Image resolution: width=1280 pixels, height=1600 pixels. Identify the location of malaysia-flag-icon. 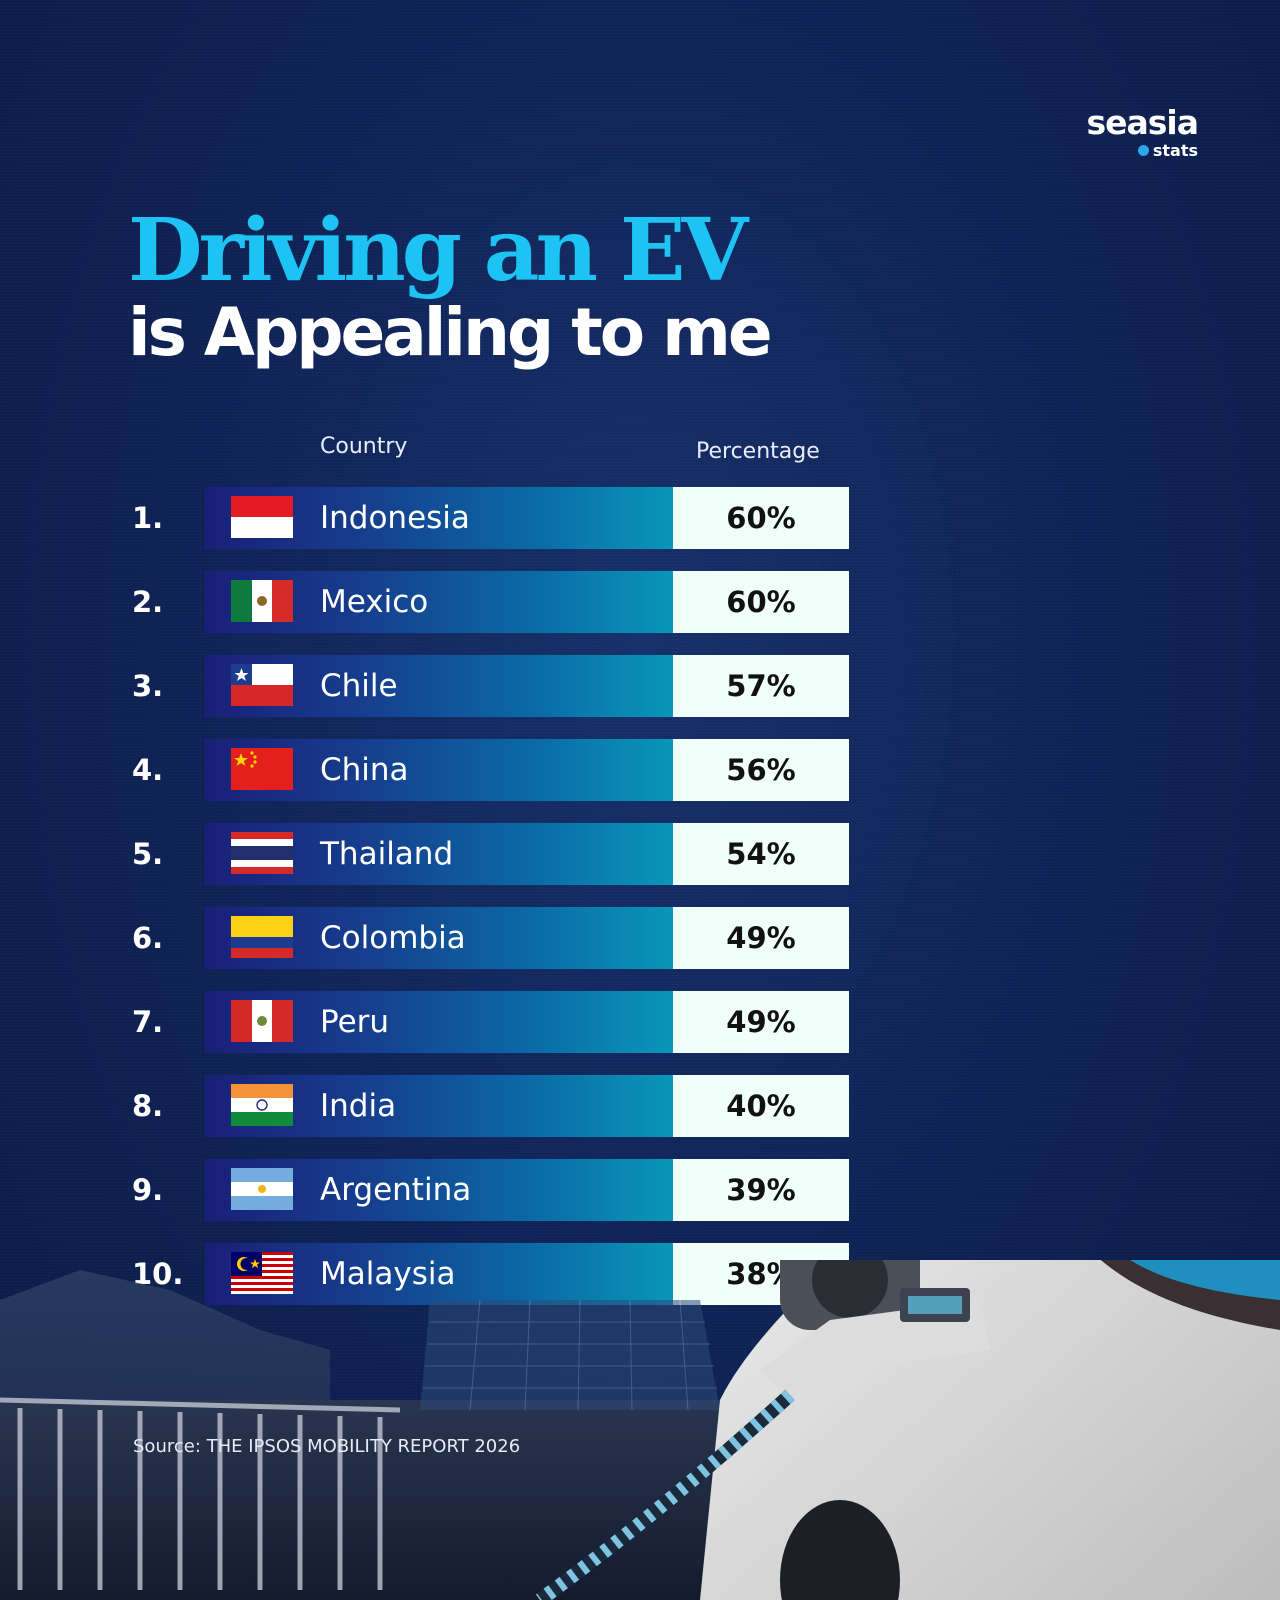
(262, 1273).